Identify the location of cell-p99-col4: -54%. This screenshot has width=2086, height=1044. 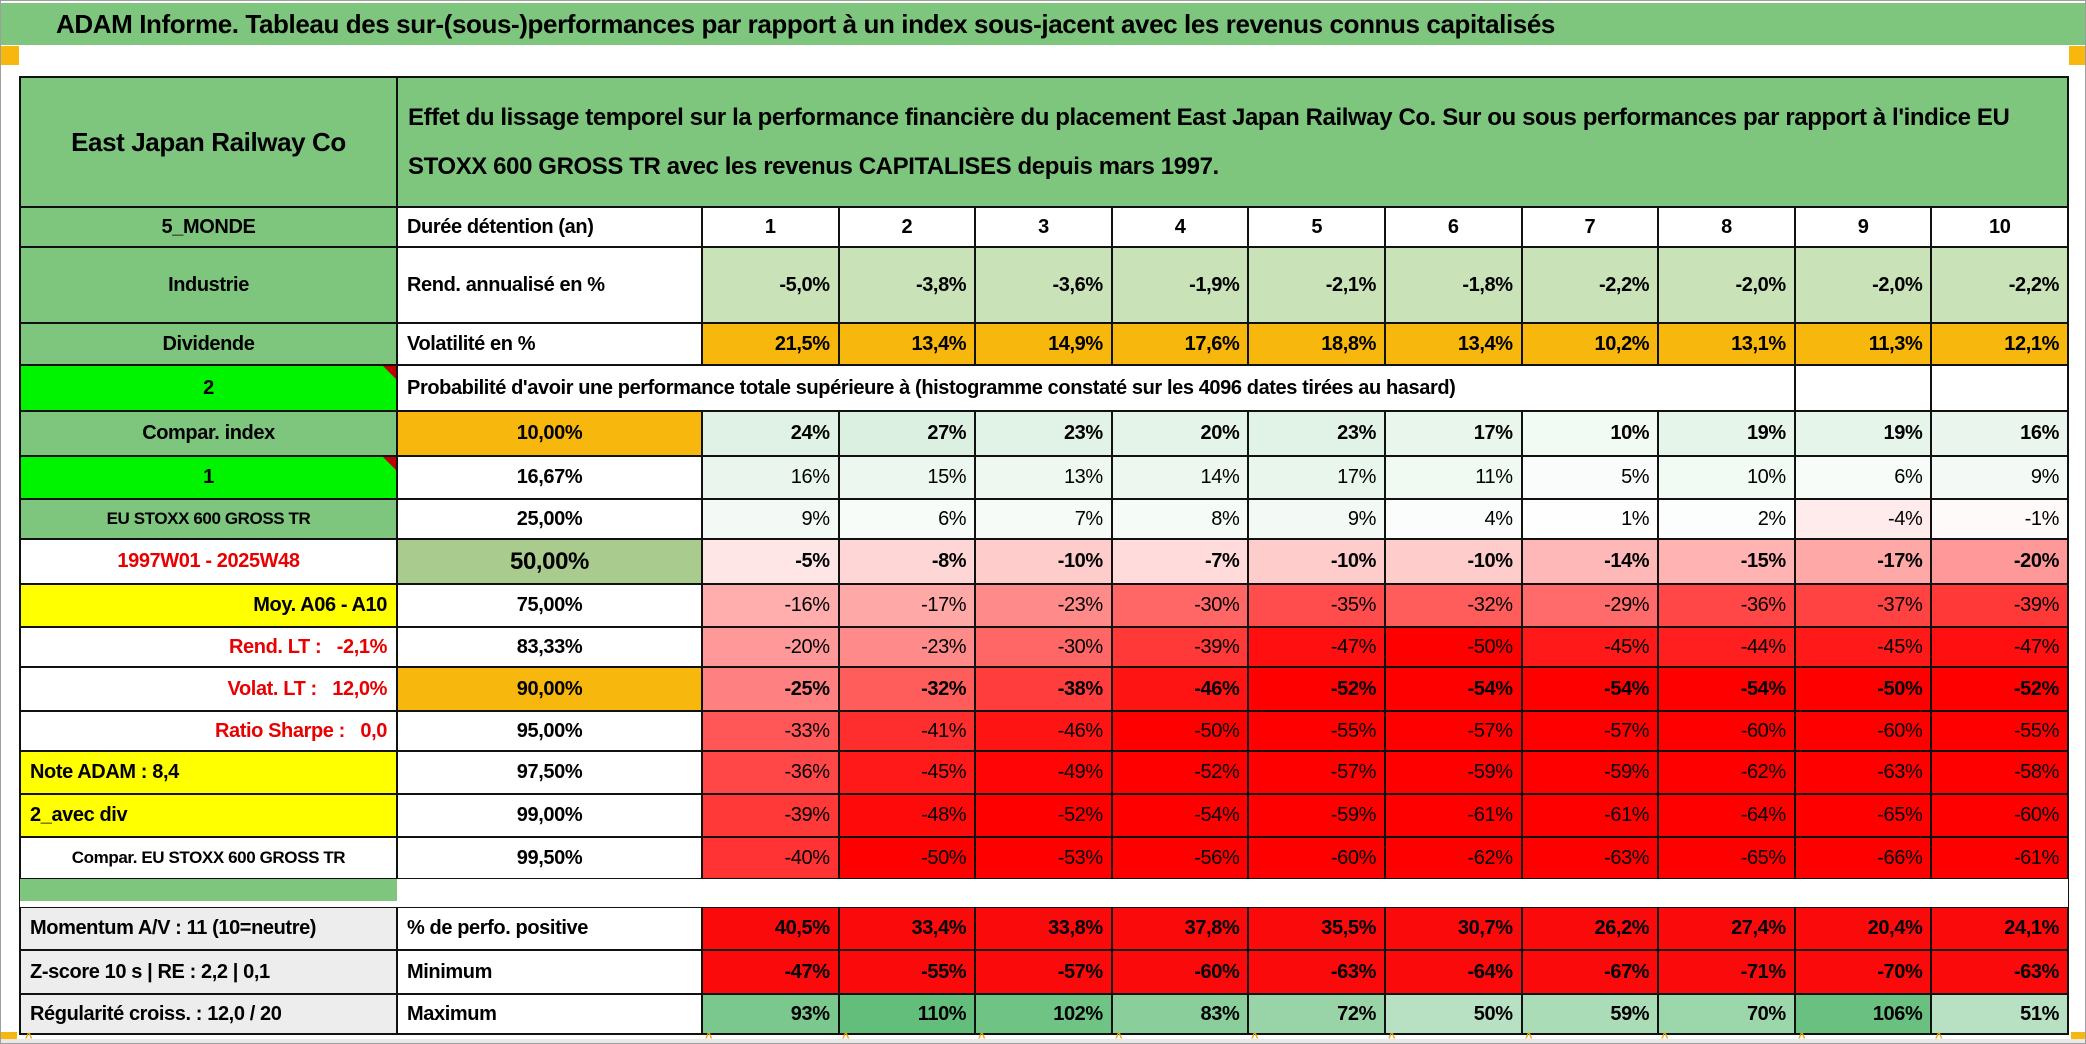
(1180, 815).